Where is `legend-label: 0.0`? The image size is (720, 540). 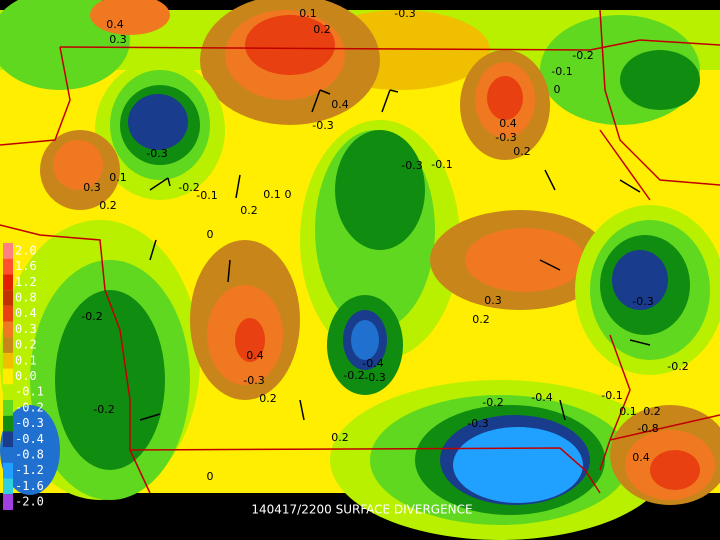
legend-label: 0.0 is located at coordinates (26, 376).